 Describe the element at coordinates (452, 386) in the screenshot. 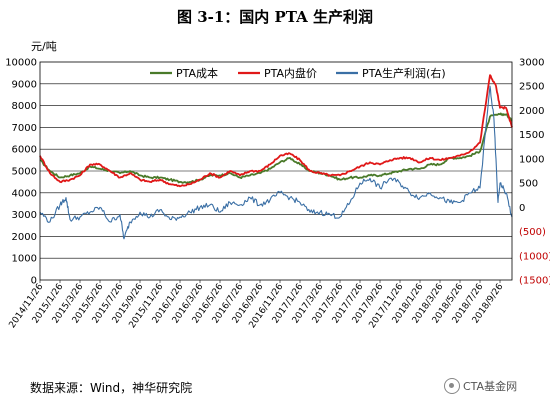

I see `wechat-icon` at that location.